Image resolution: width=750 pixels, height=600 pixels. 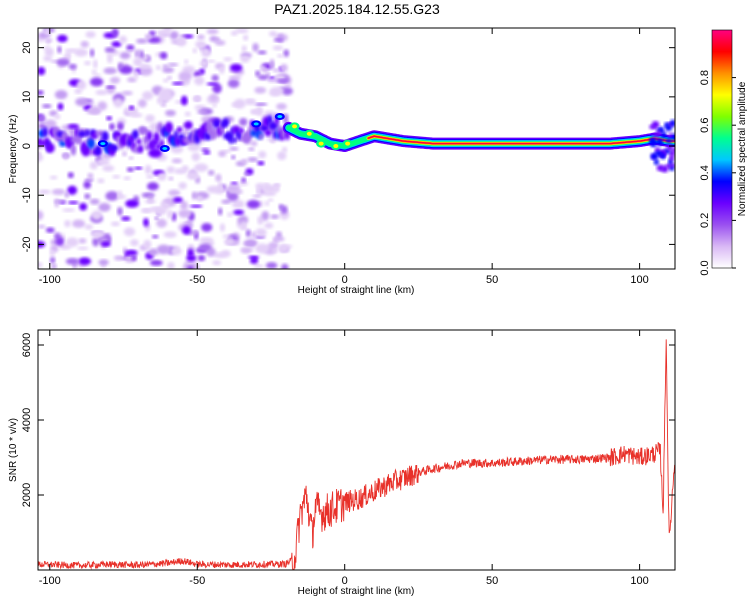 What do you see at coordinates (492, 581) in the screenshot?
I see `x-tick-label: 50` at bounding box center [492, 581].